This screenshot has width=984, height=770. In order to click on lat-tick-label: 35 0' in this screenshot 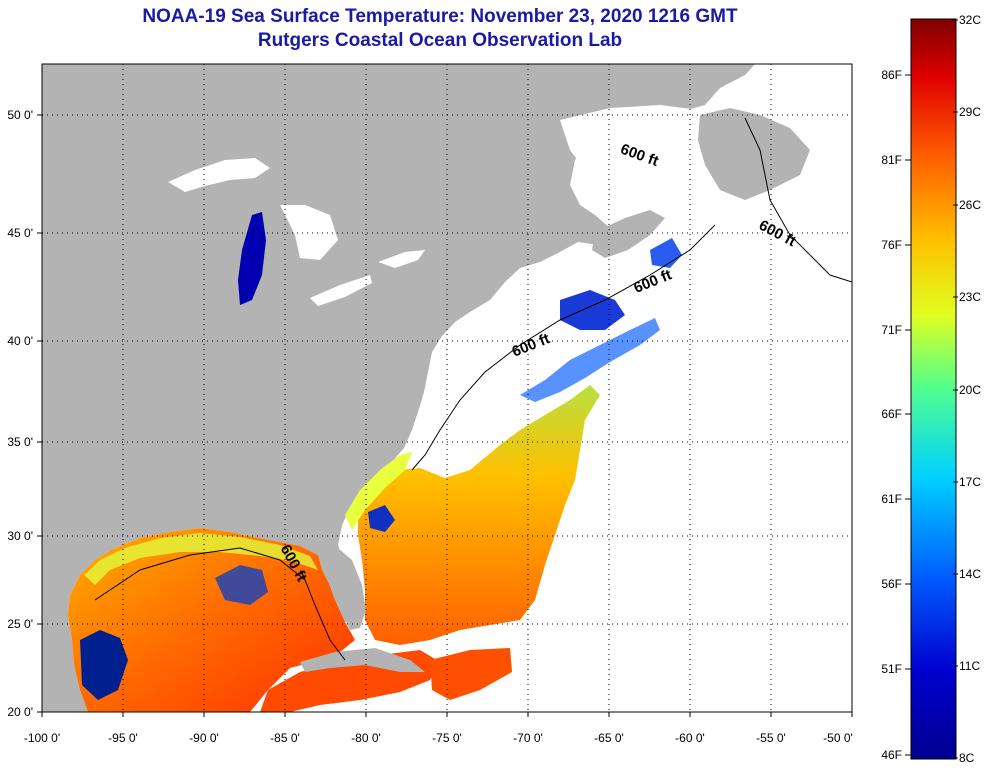, I will do `click(20, 442)`.